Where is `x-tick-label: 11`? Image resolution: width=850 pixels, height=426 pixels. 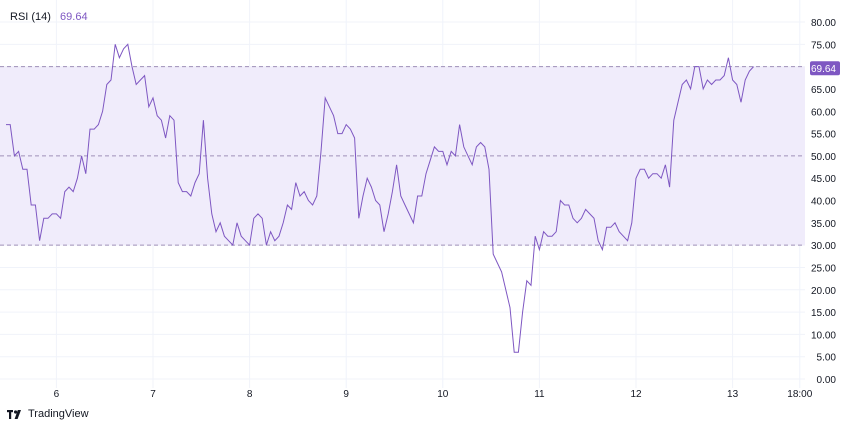
x-tick-label: 11 is located at coordinates (539, 394).